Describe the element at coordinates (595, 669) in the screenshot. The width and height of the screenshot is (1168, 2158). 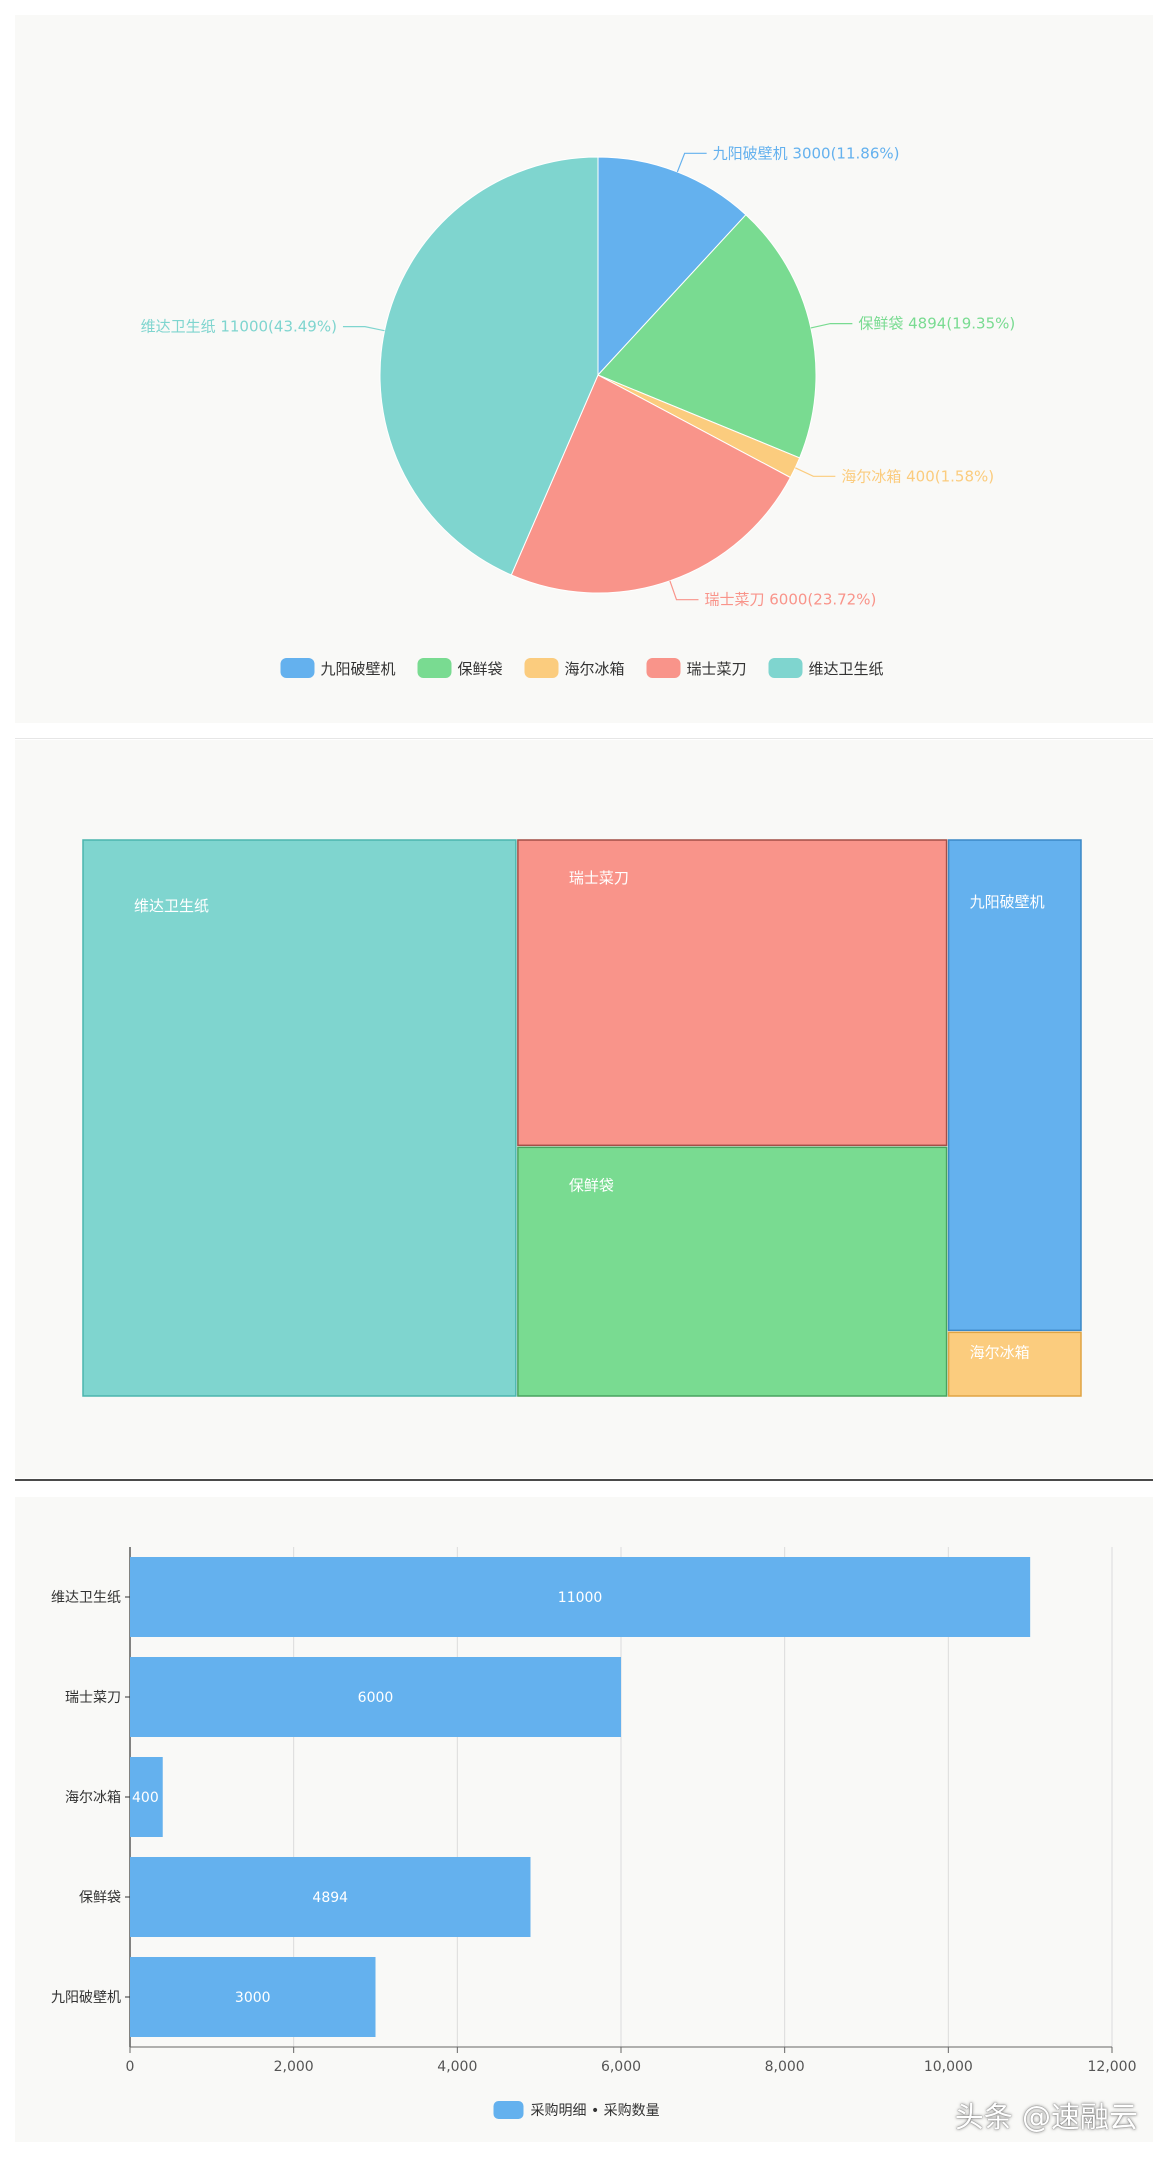
I see `pie-legend-label-item-3: 海尔冰箱` at that location.